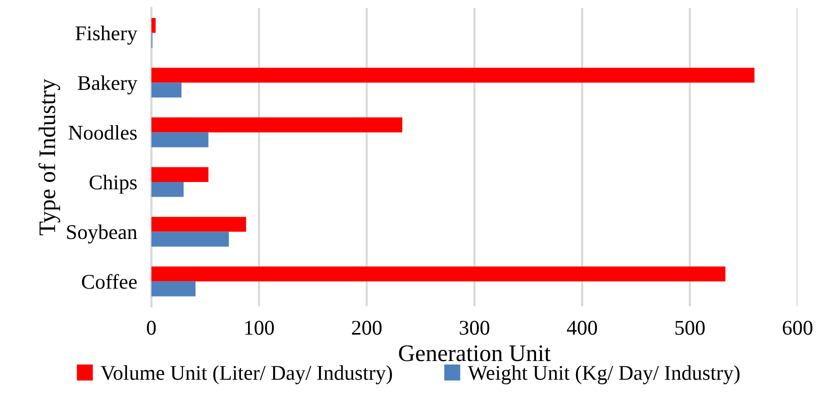 This screenshot has width=818, height=403. Describe the element at coordinates (604, 374) in the screenshot. I see `legend-label: Weight Unit (Kg/ Day/ Industry)` at that location.